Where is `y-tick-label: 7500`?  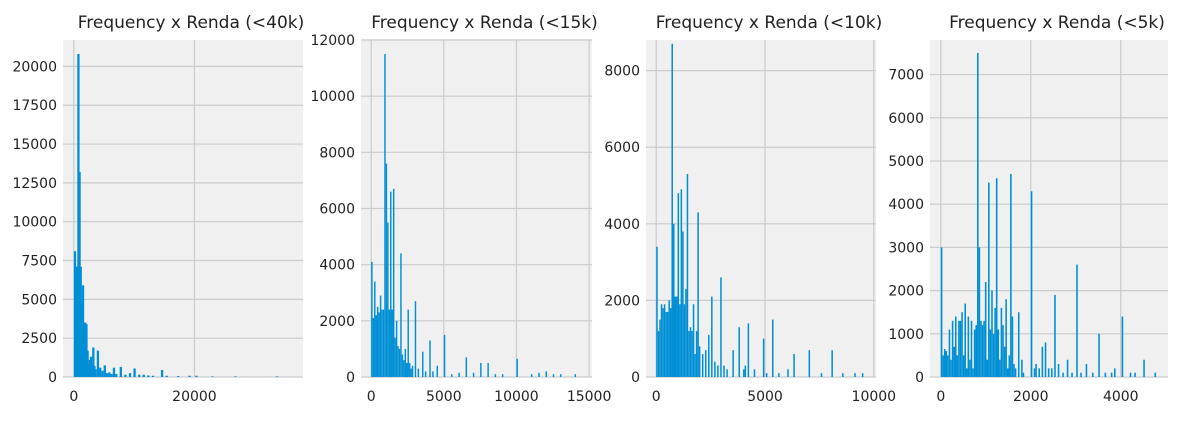
y-tick-label: 7500 is located at coordinates (39, 262).